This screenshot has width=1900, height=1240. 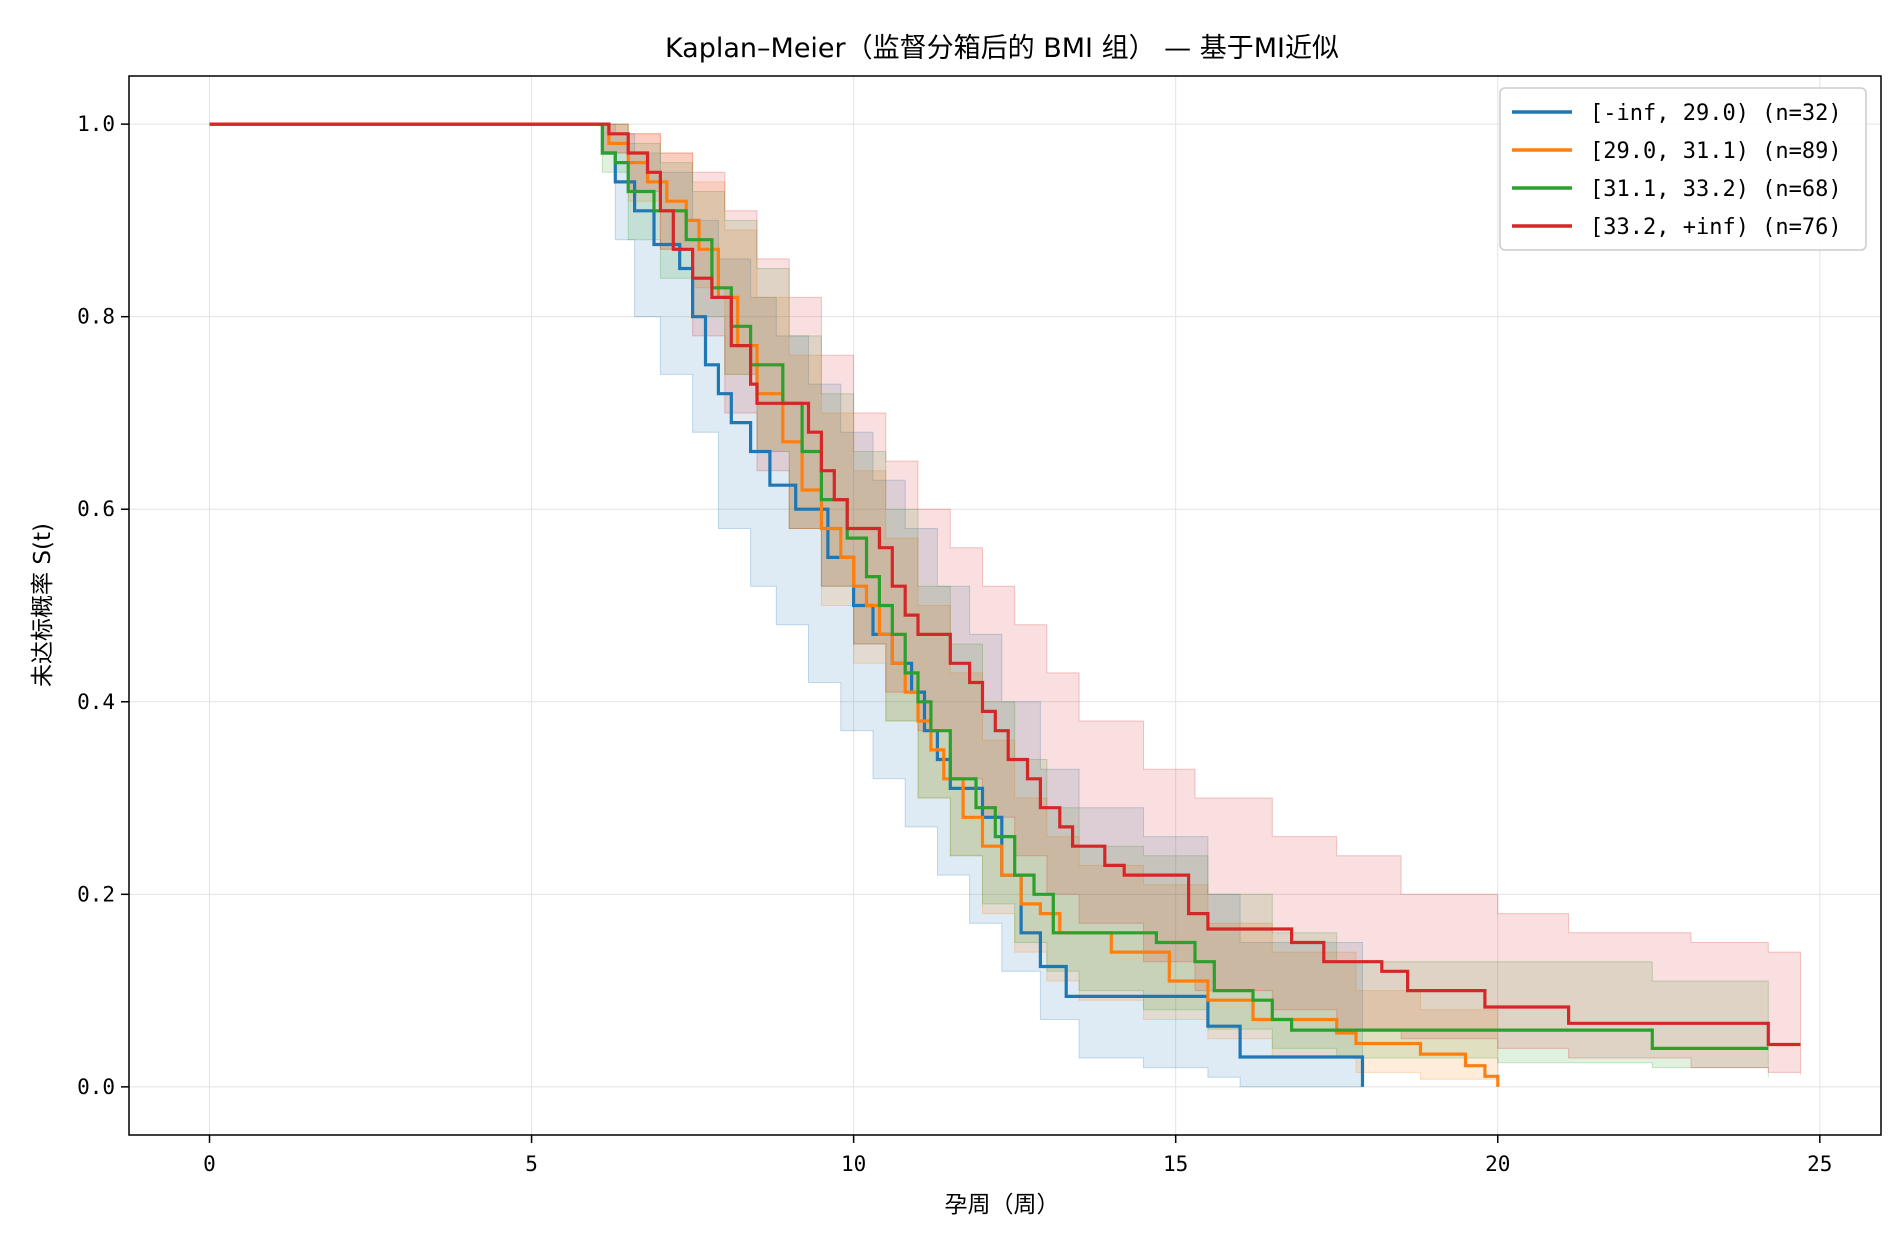 I want to click on y-tick-label: 1.0, so click(x=96, y=124).